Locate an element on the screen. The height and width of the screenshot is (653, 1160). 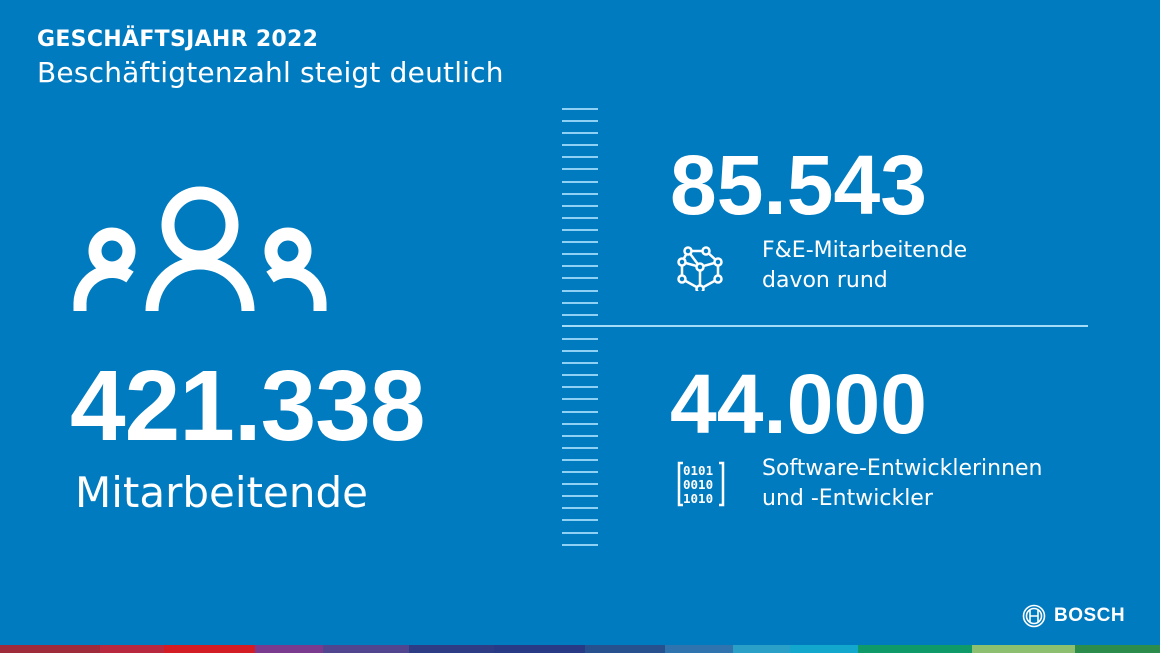
ruler-ticks is located at coordinates (580, 326).